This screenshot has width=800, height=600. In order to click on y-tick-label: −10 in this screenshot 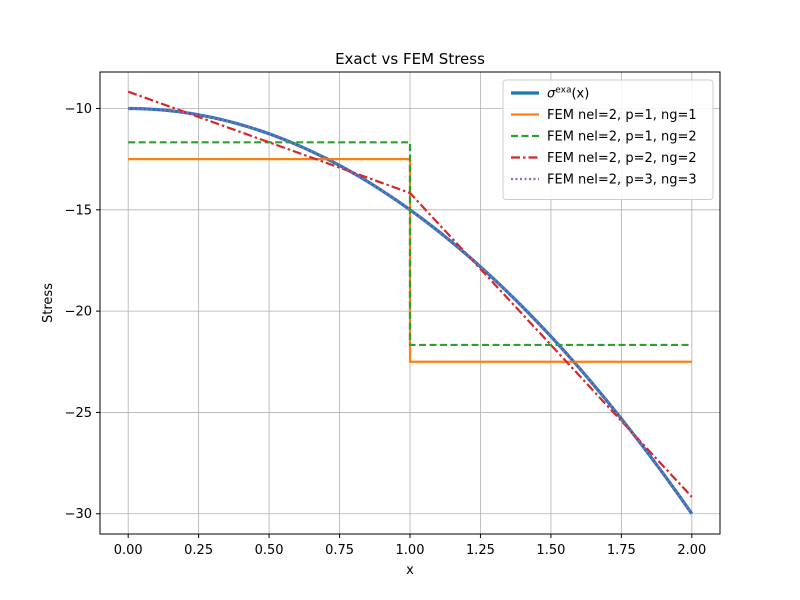, I will do `click(78, 109)`.